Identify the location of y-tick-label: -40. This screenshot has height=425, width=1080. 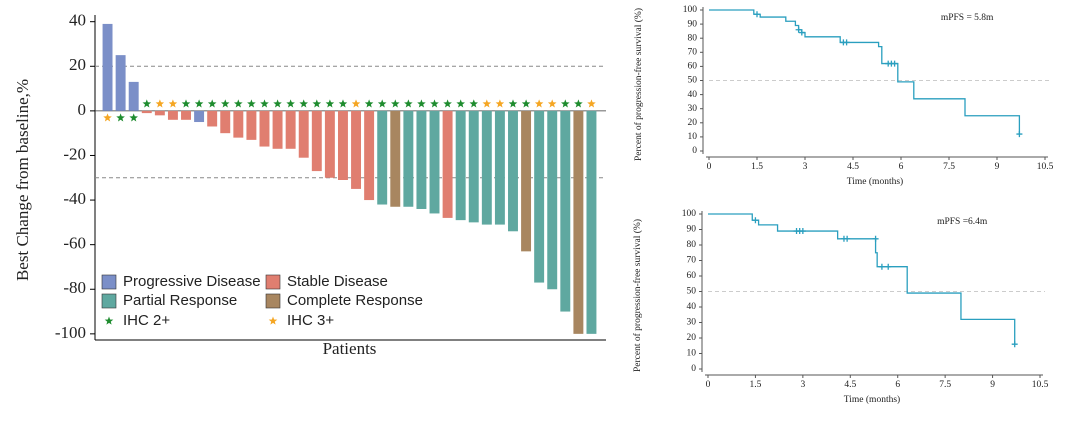
(74, 198).